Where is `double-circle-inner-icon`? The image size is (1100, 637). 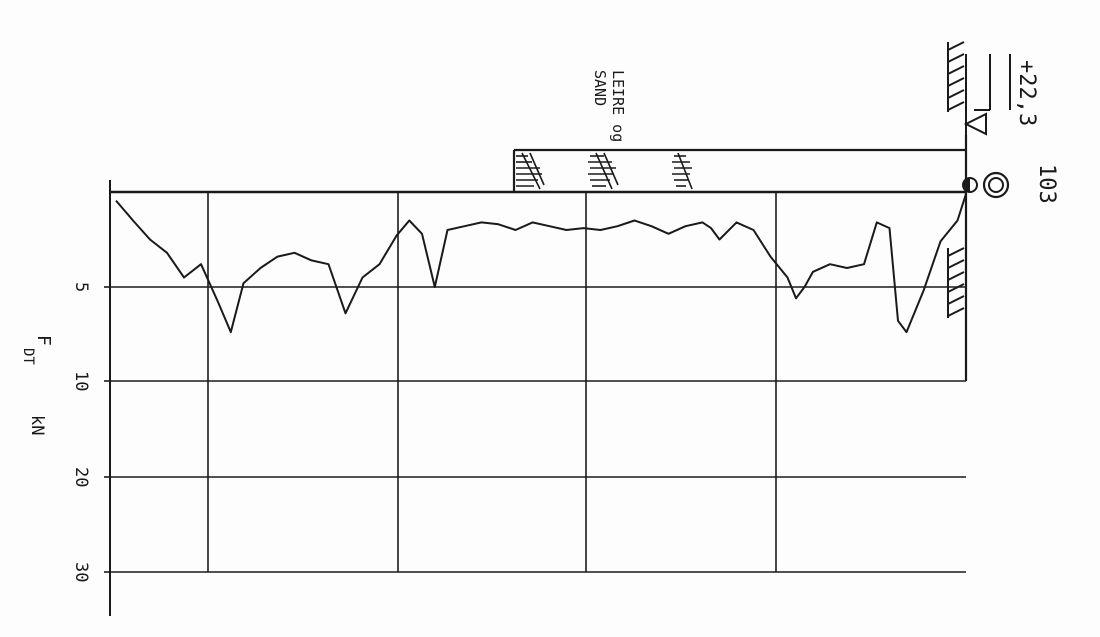 double-circle-inner-icon is located at coordinates (996, 185).